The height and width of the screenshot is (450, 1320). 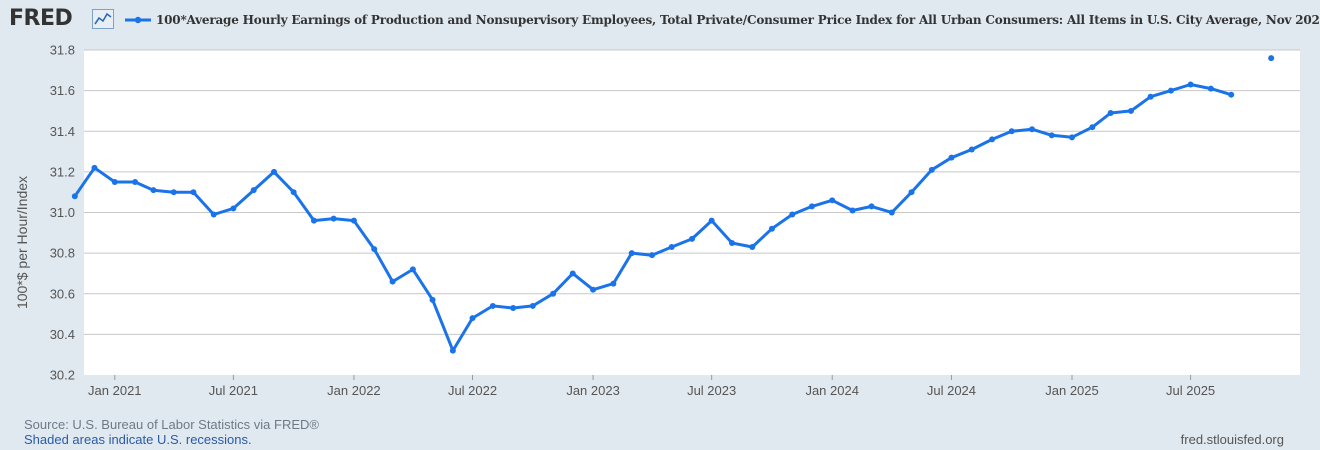 What do you see at coordinates (62, 375) in the screenshot?
I see `y-tick-label: 30.2` at bounding box center [62, 375].